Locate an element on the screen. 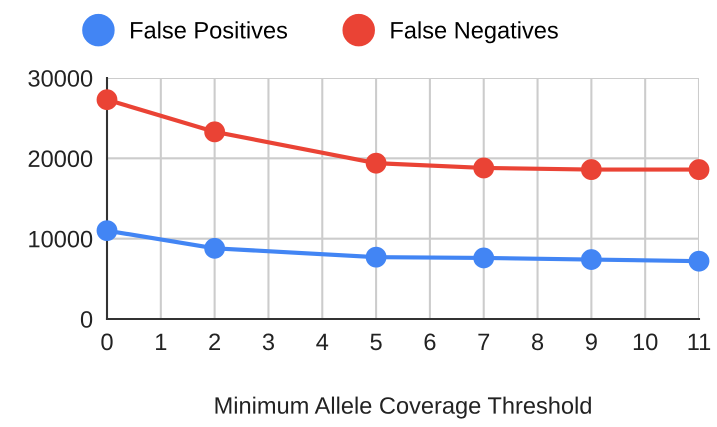 This screenshot has width=717, height=427. x-tick-label: 8 is located at coordinates (538, 342).